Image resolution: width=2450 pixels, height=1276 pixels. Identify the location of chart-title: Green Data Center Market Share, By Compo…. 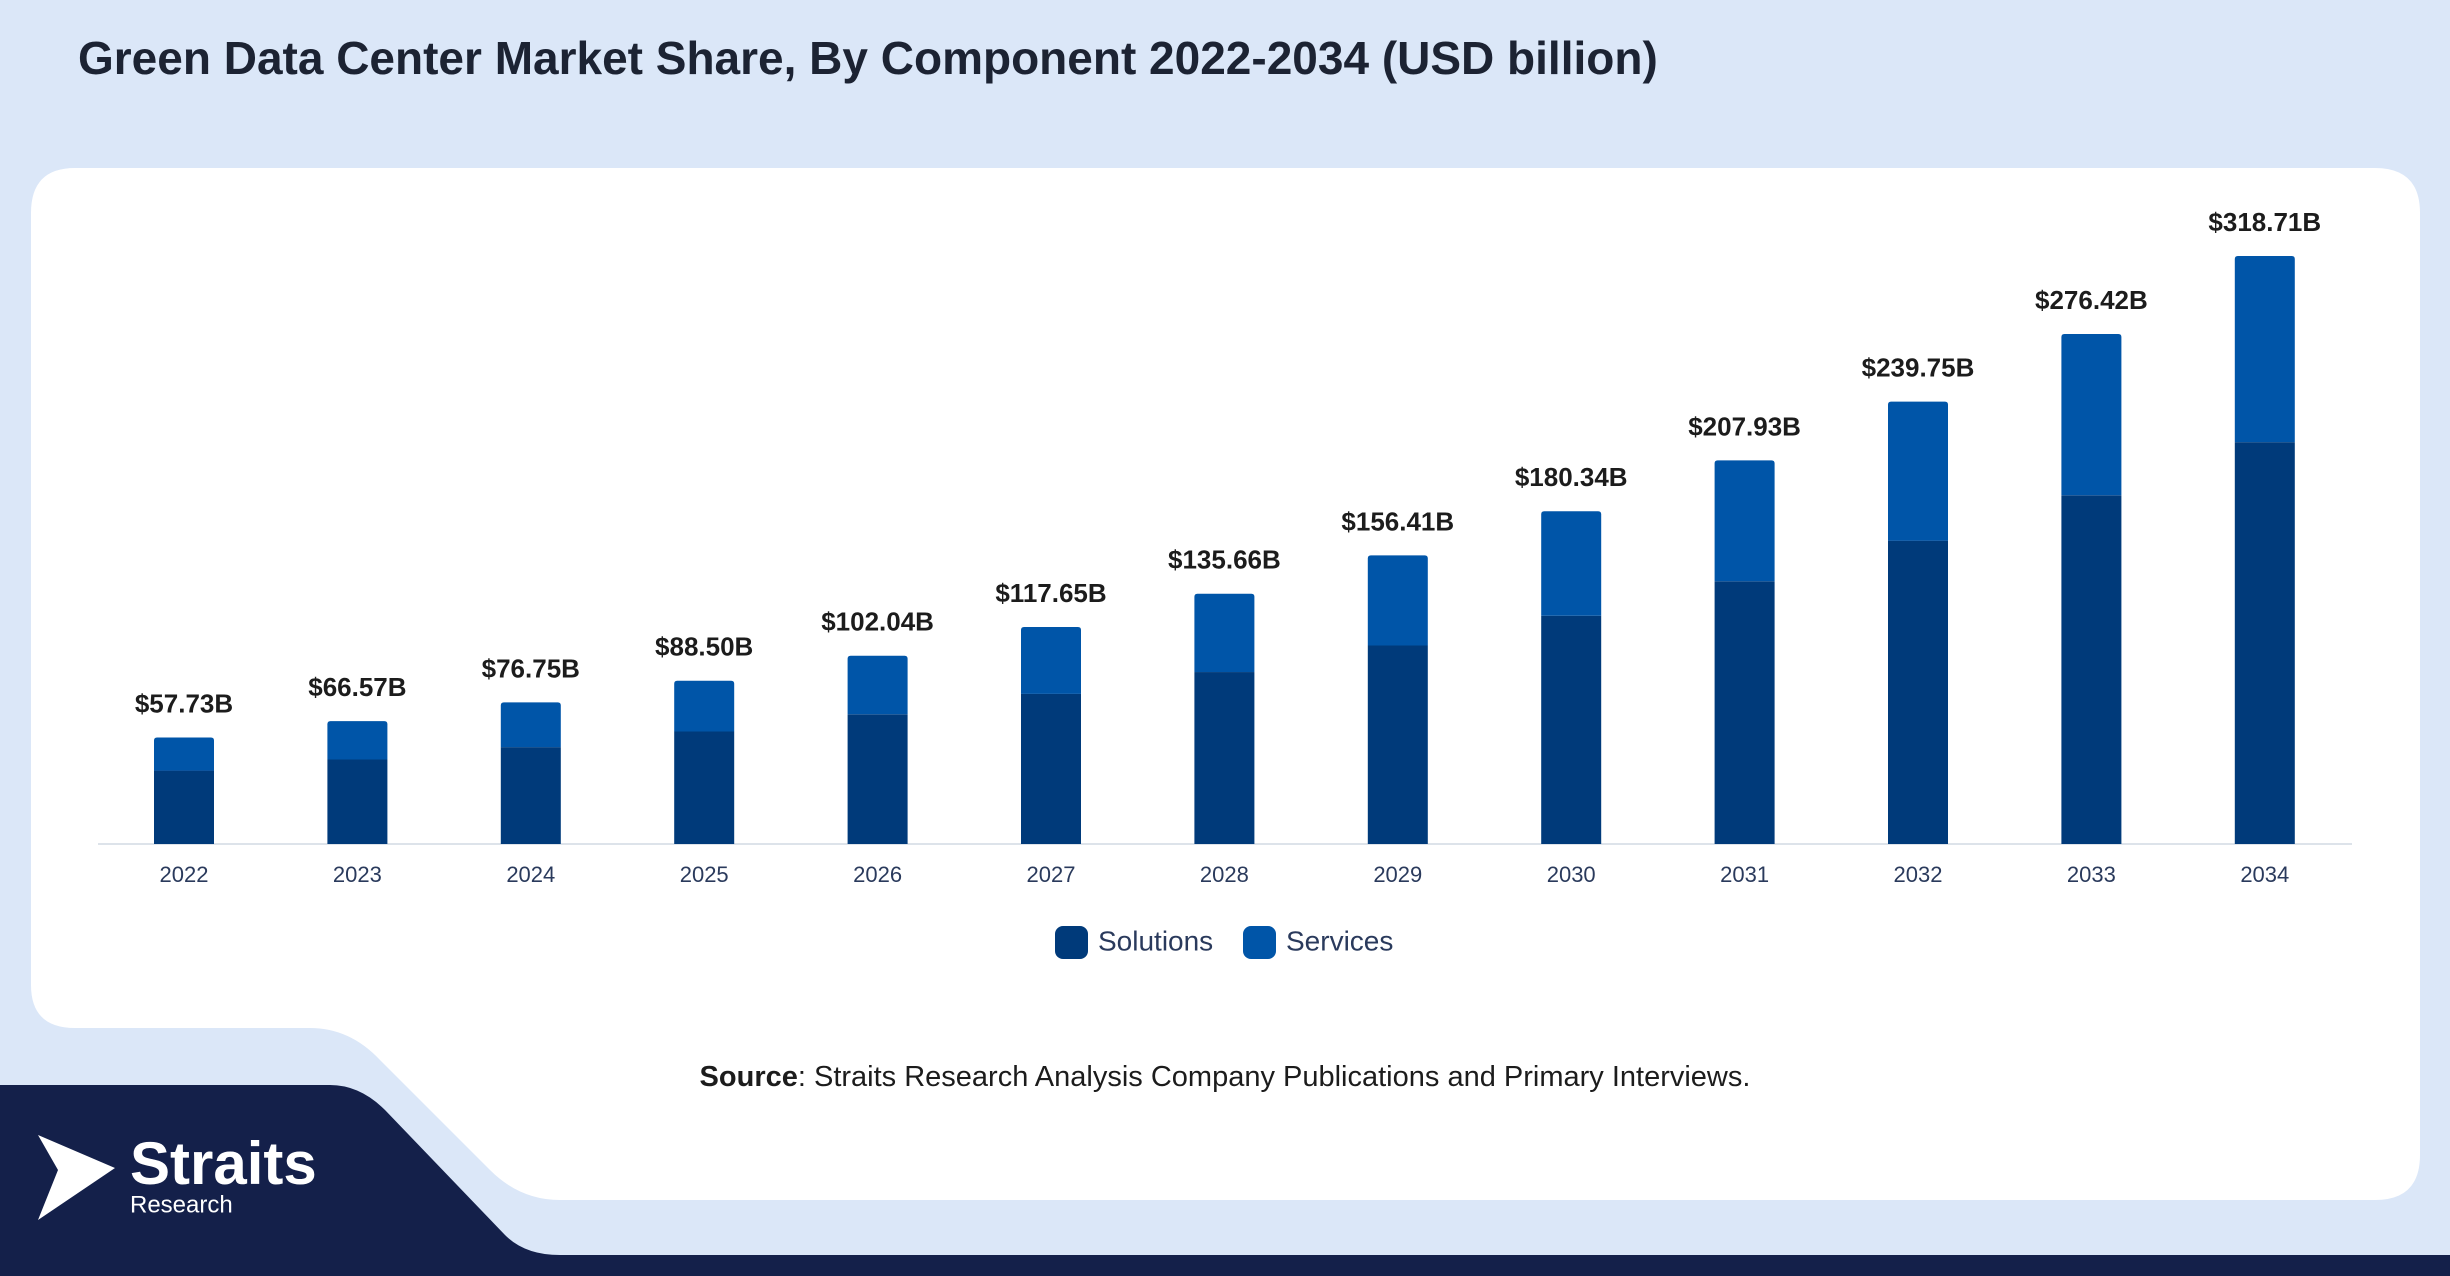
(868, 58).